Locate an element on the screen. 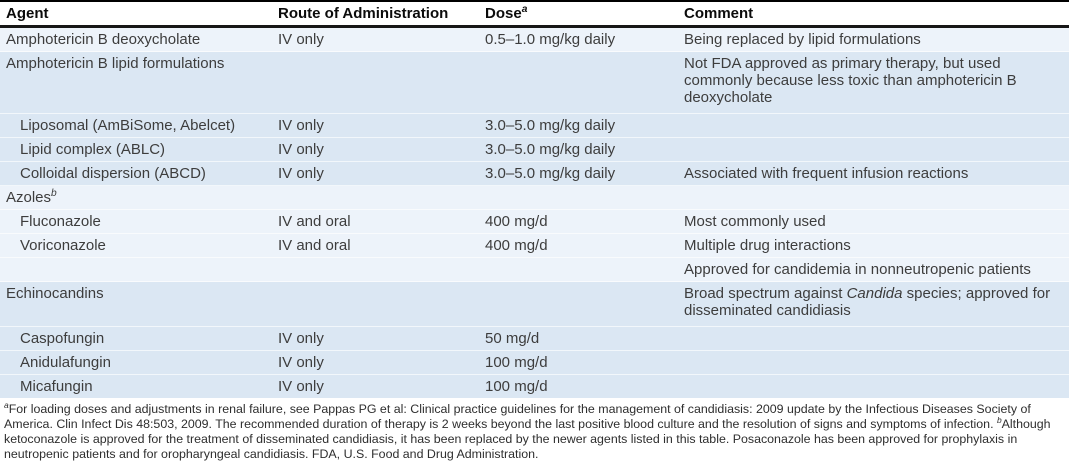 Image resolution: width=1069 pixels, height=474 pixels. table-row: Caspofungin IV only 50 mg/d is located at coordinates (534, 338).